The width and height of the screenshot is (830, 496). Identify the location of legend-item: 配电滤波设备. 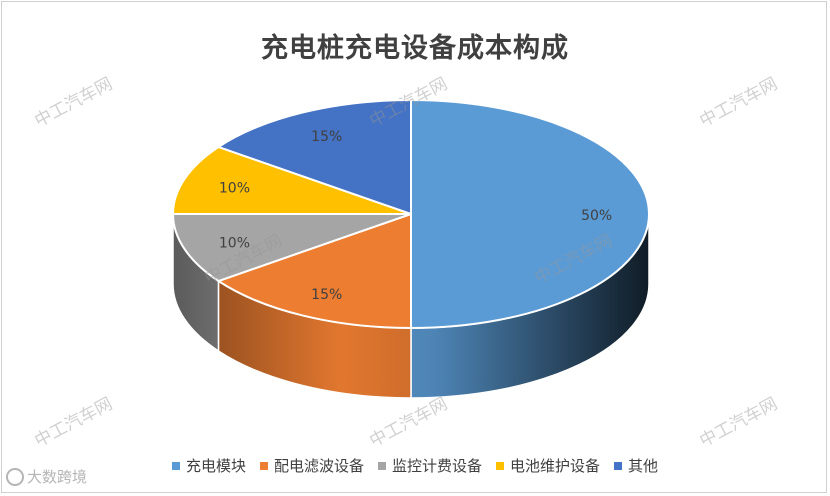
(311, 465).